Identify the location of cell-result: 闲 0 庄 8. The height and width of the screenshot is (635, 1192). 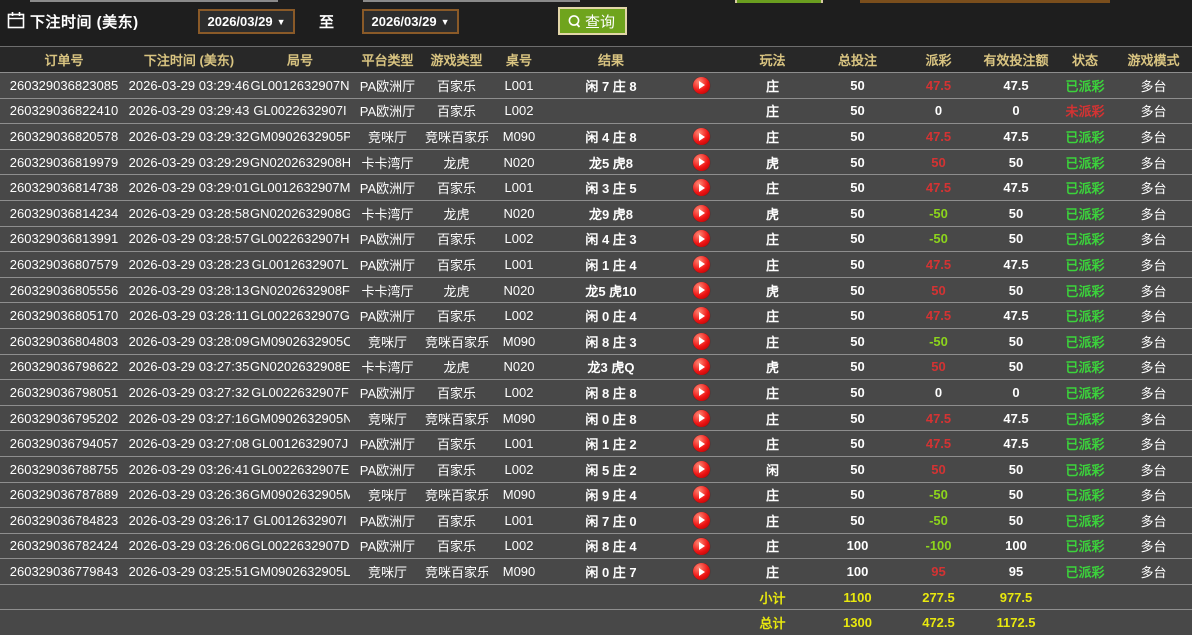
(611, 419).